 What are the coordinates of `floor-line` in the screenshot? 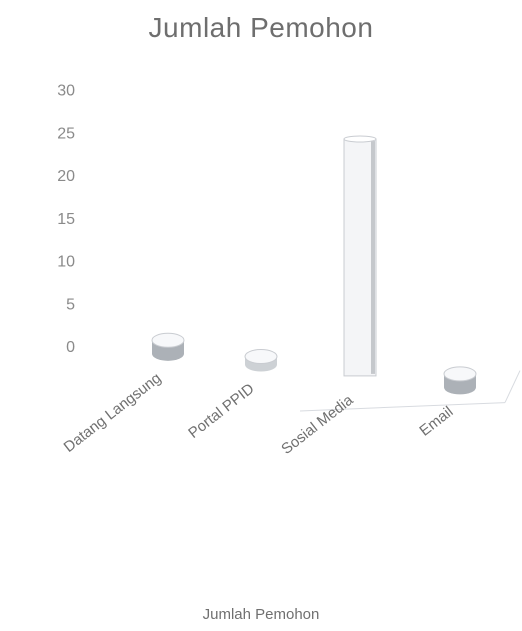 It's located at (402, 407).